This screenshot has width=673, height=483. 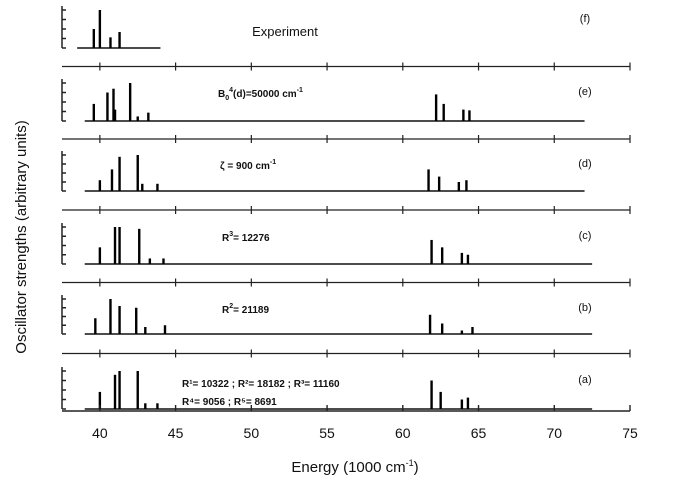 What do you see at coordinates (346, 182) in the screenshot?
I see `panel-d: (d) ζ = 900 cm-1` at bounding box center [346, 182].